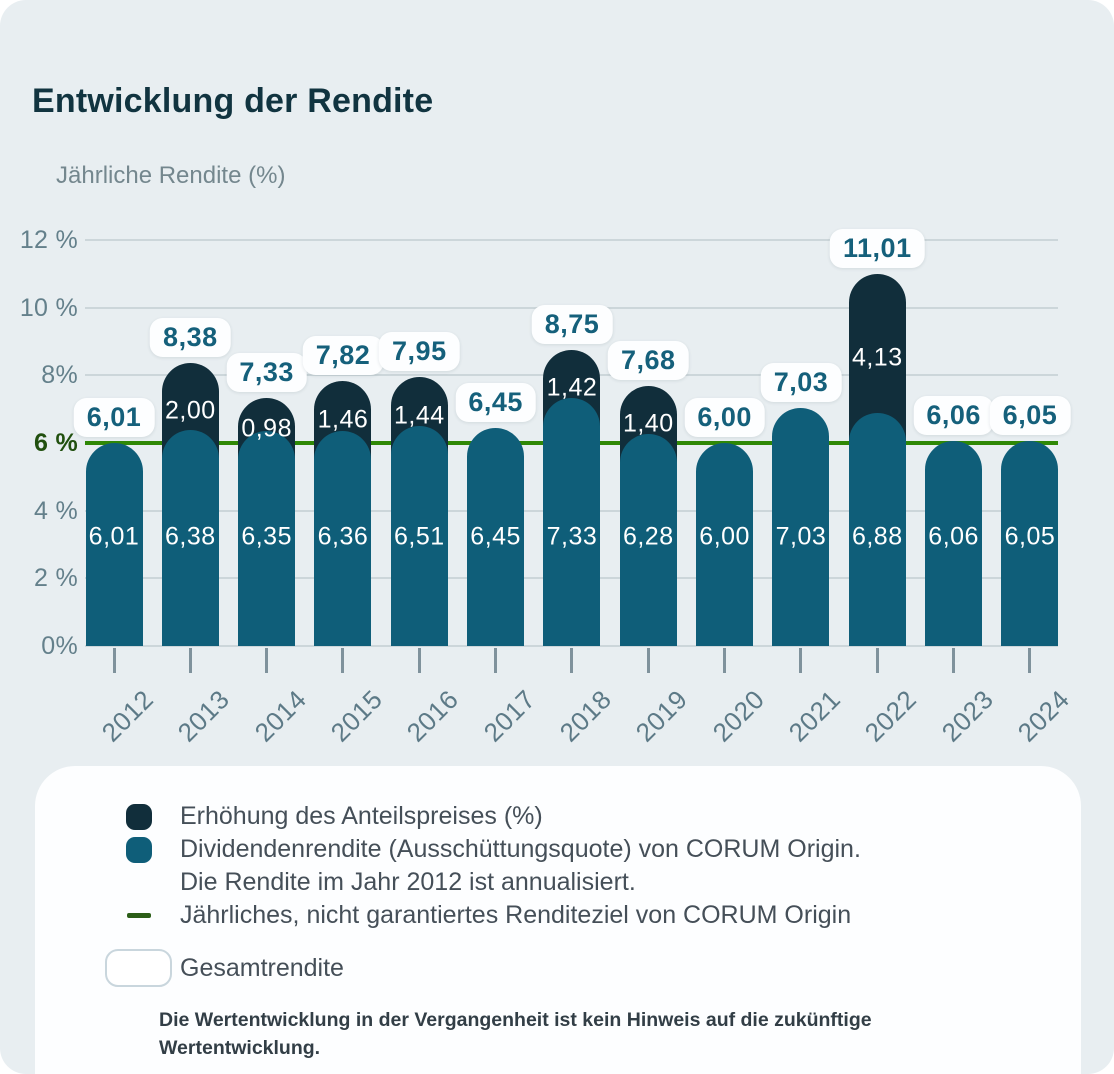 This screenshot has height=1074, width=1114. What do you see at coordinates (361, 816) in the screenshot?
I see `legend-label-price-increase: Erhöhung des Anteilspreises (%)` at bounding box center [361, 816].